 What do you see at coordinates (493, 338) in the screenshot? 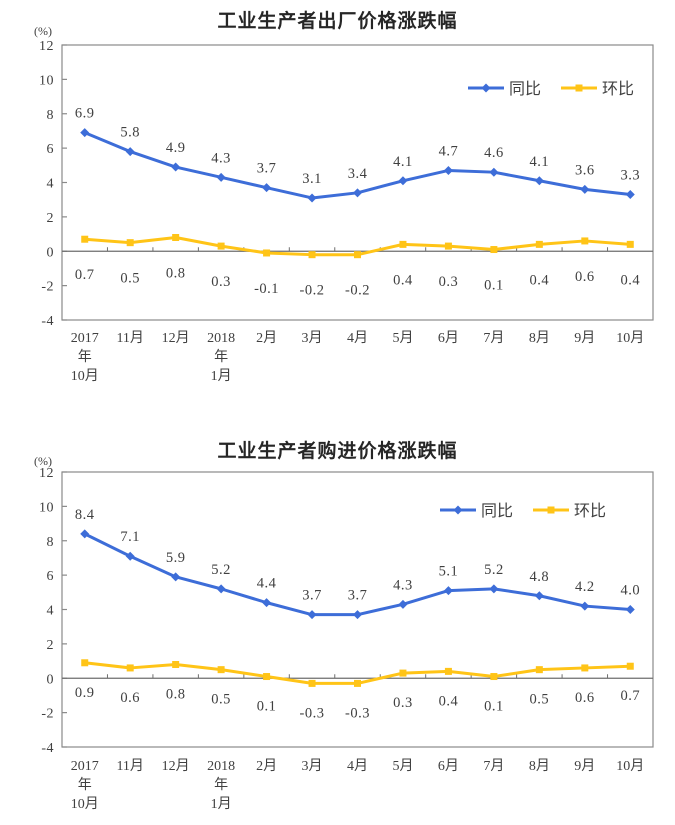
I see `x-category-label: 7月` at bounding box center [493, 338].